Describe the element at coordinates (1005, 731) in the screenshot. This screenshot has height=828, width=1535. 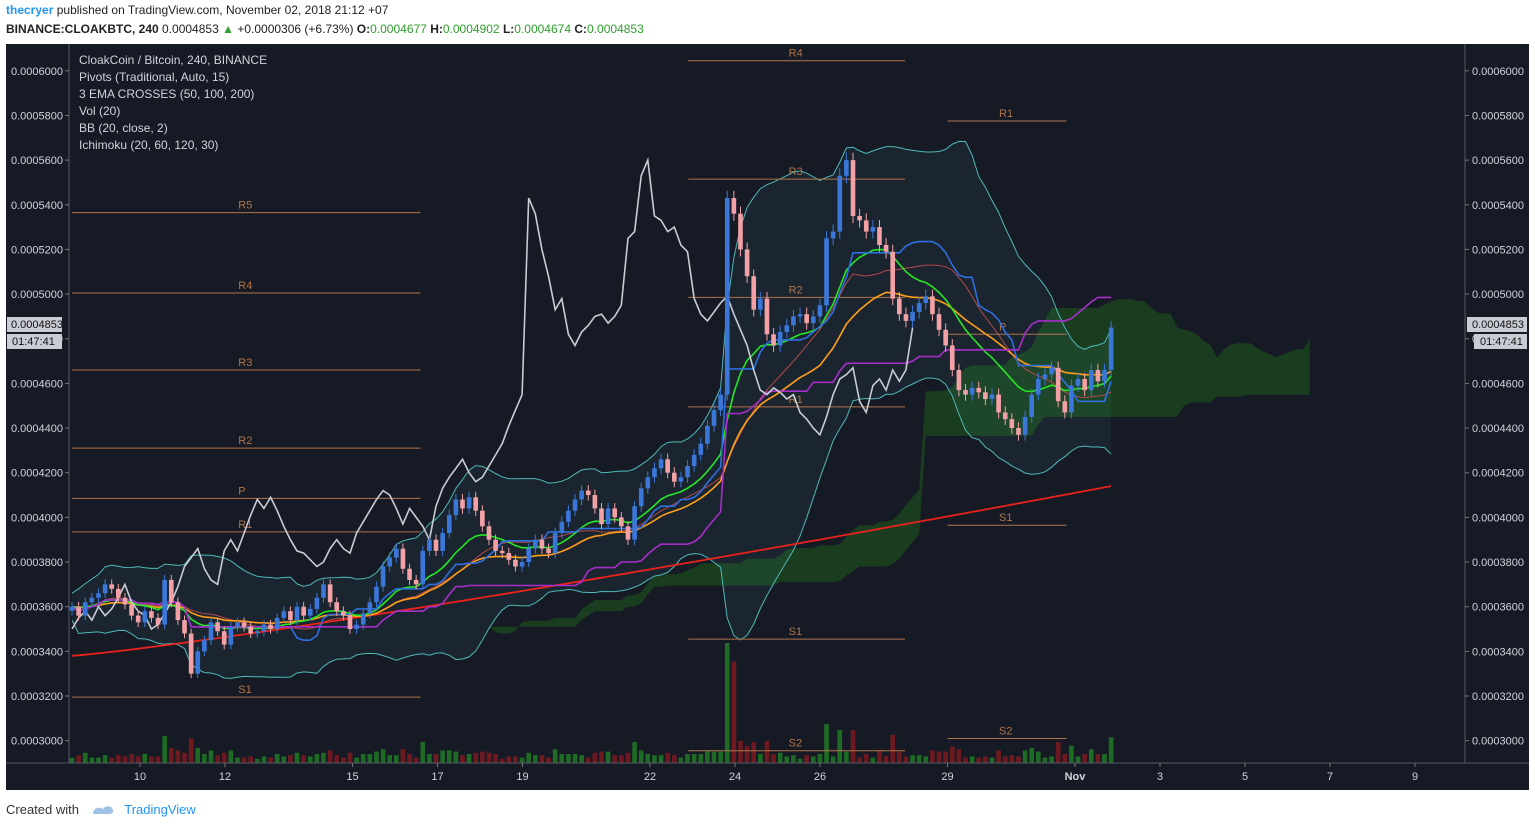
I see `pivot-label: S2` at that location.